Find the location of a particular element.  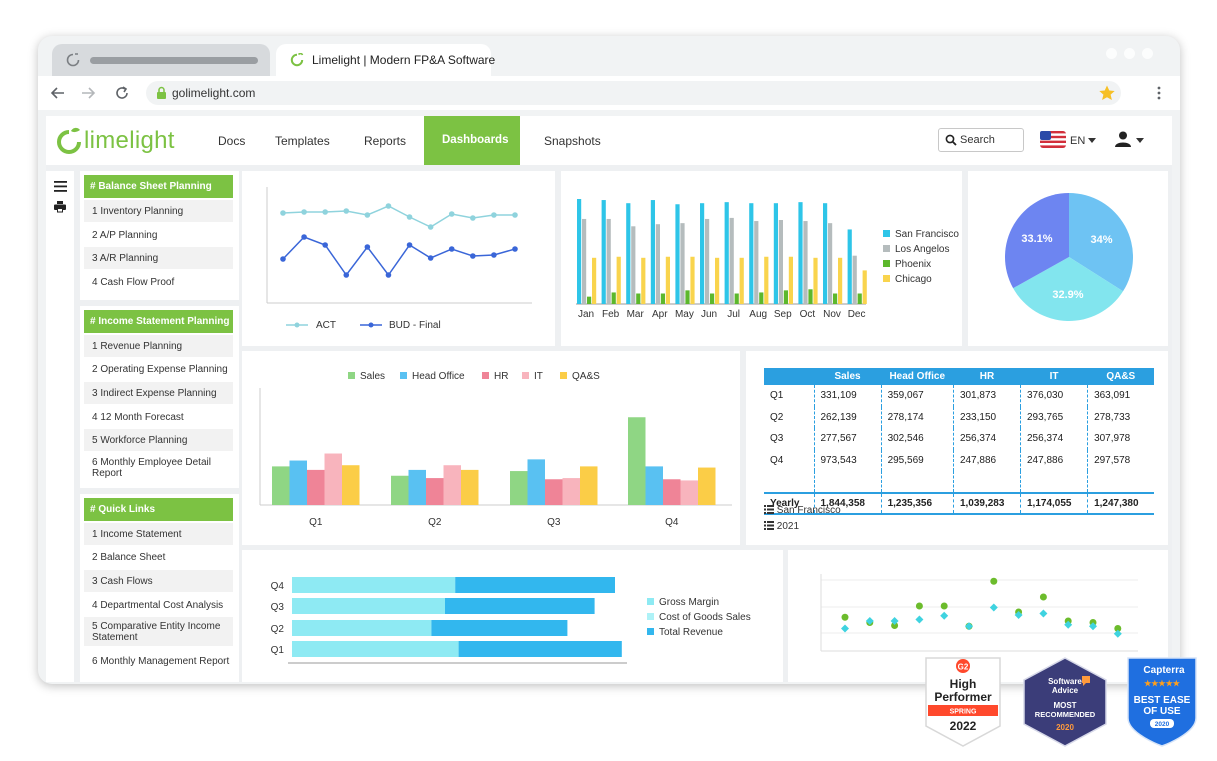

sidebar-item: 4 Cash Flow Proof is located at coordinates (133, 282).